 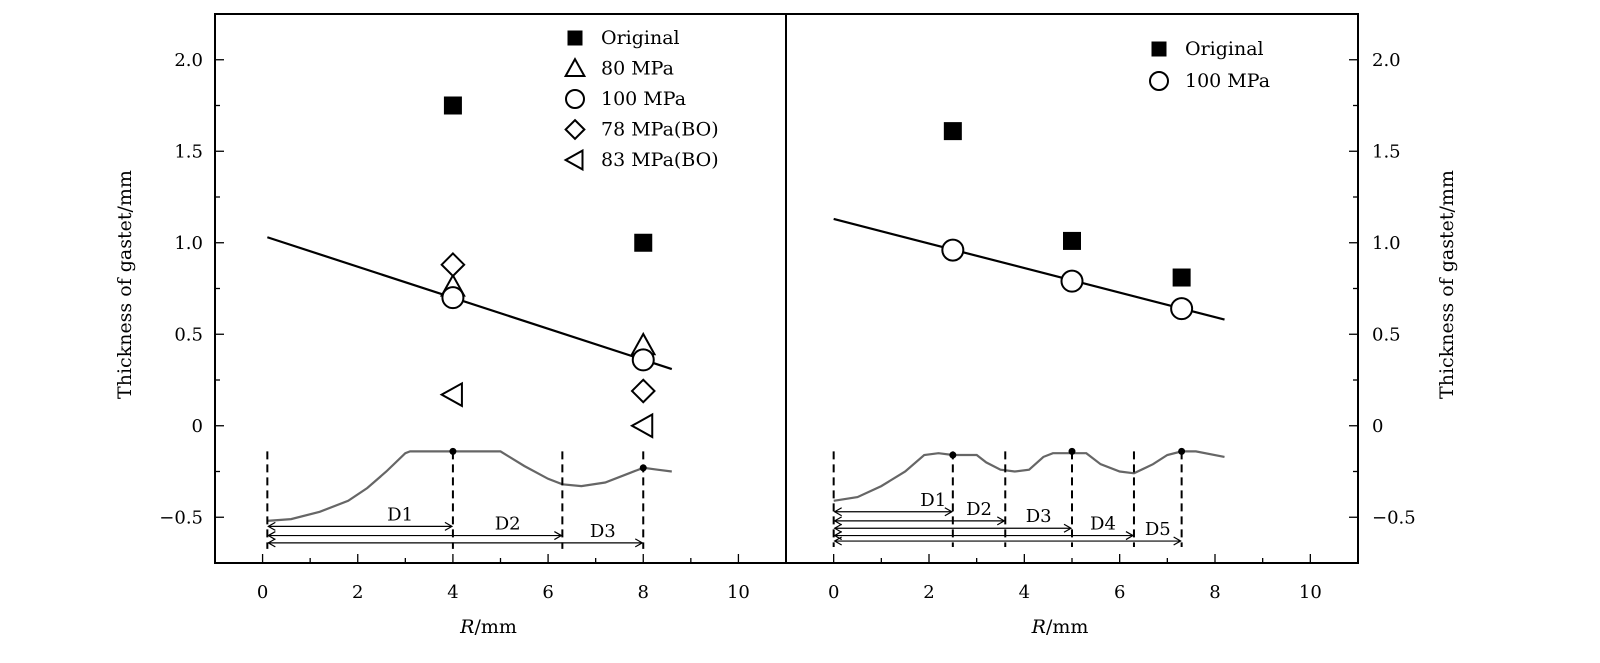 I want to click on dimension-label: D5, so click(x=1158, y=529).